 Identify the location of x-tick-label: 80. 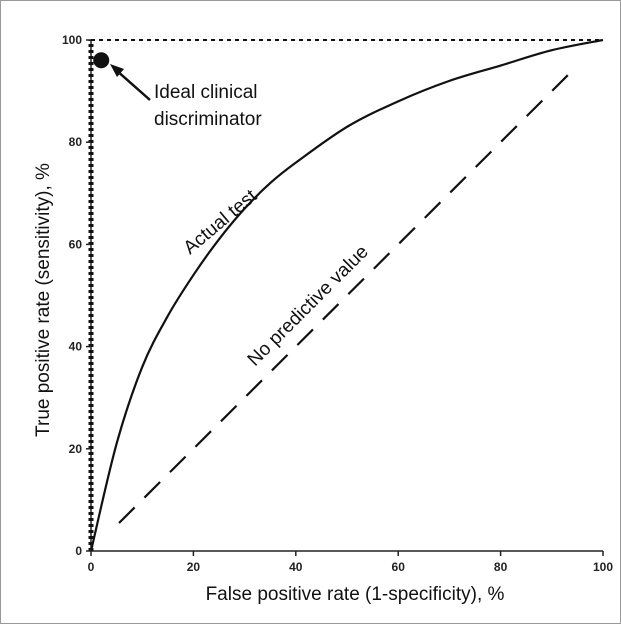
(501, 567).